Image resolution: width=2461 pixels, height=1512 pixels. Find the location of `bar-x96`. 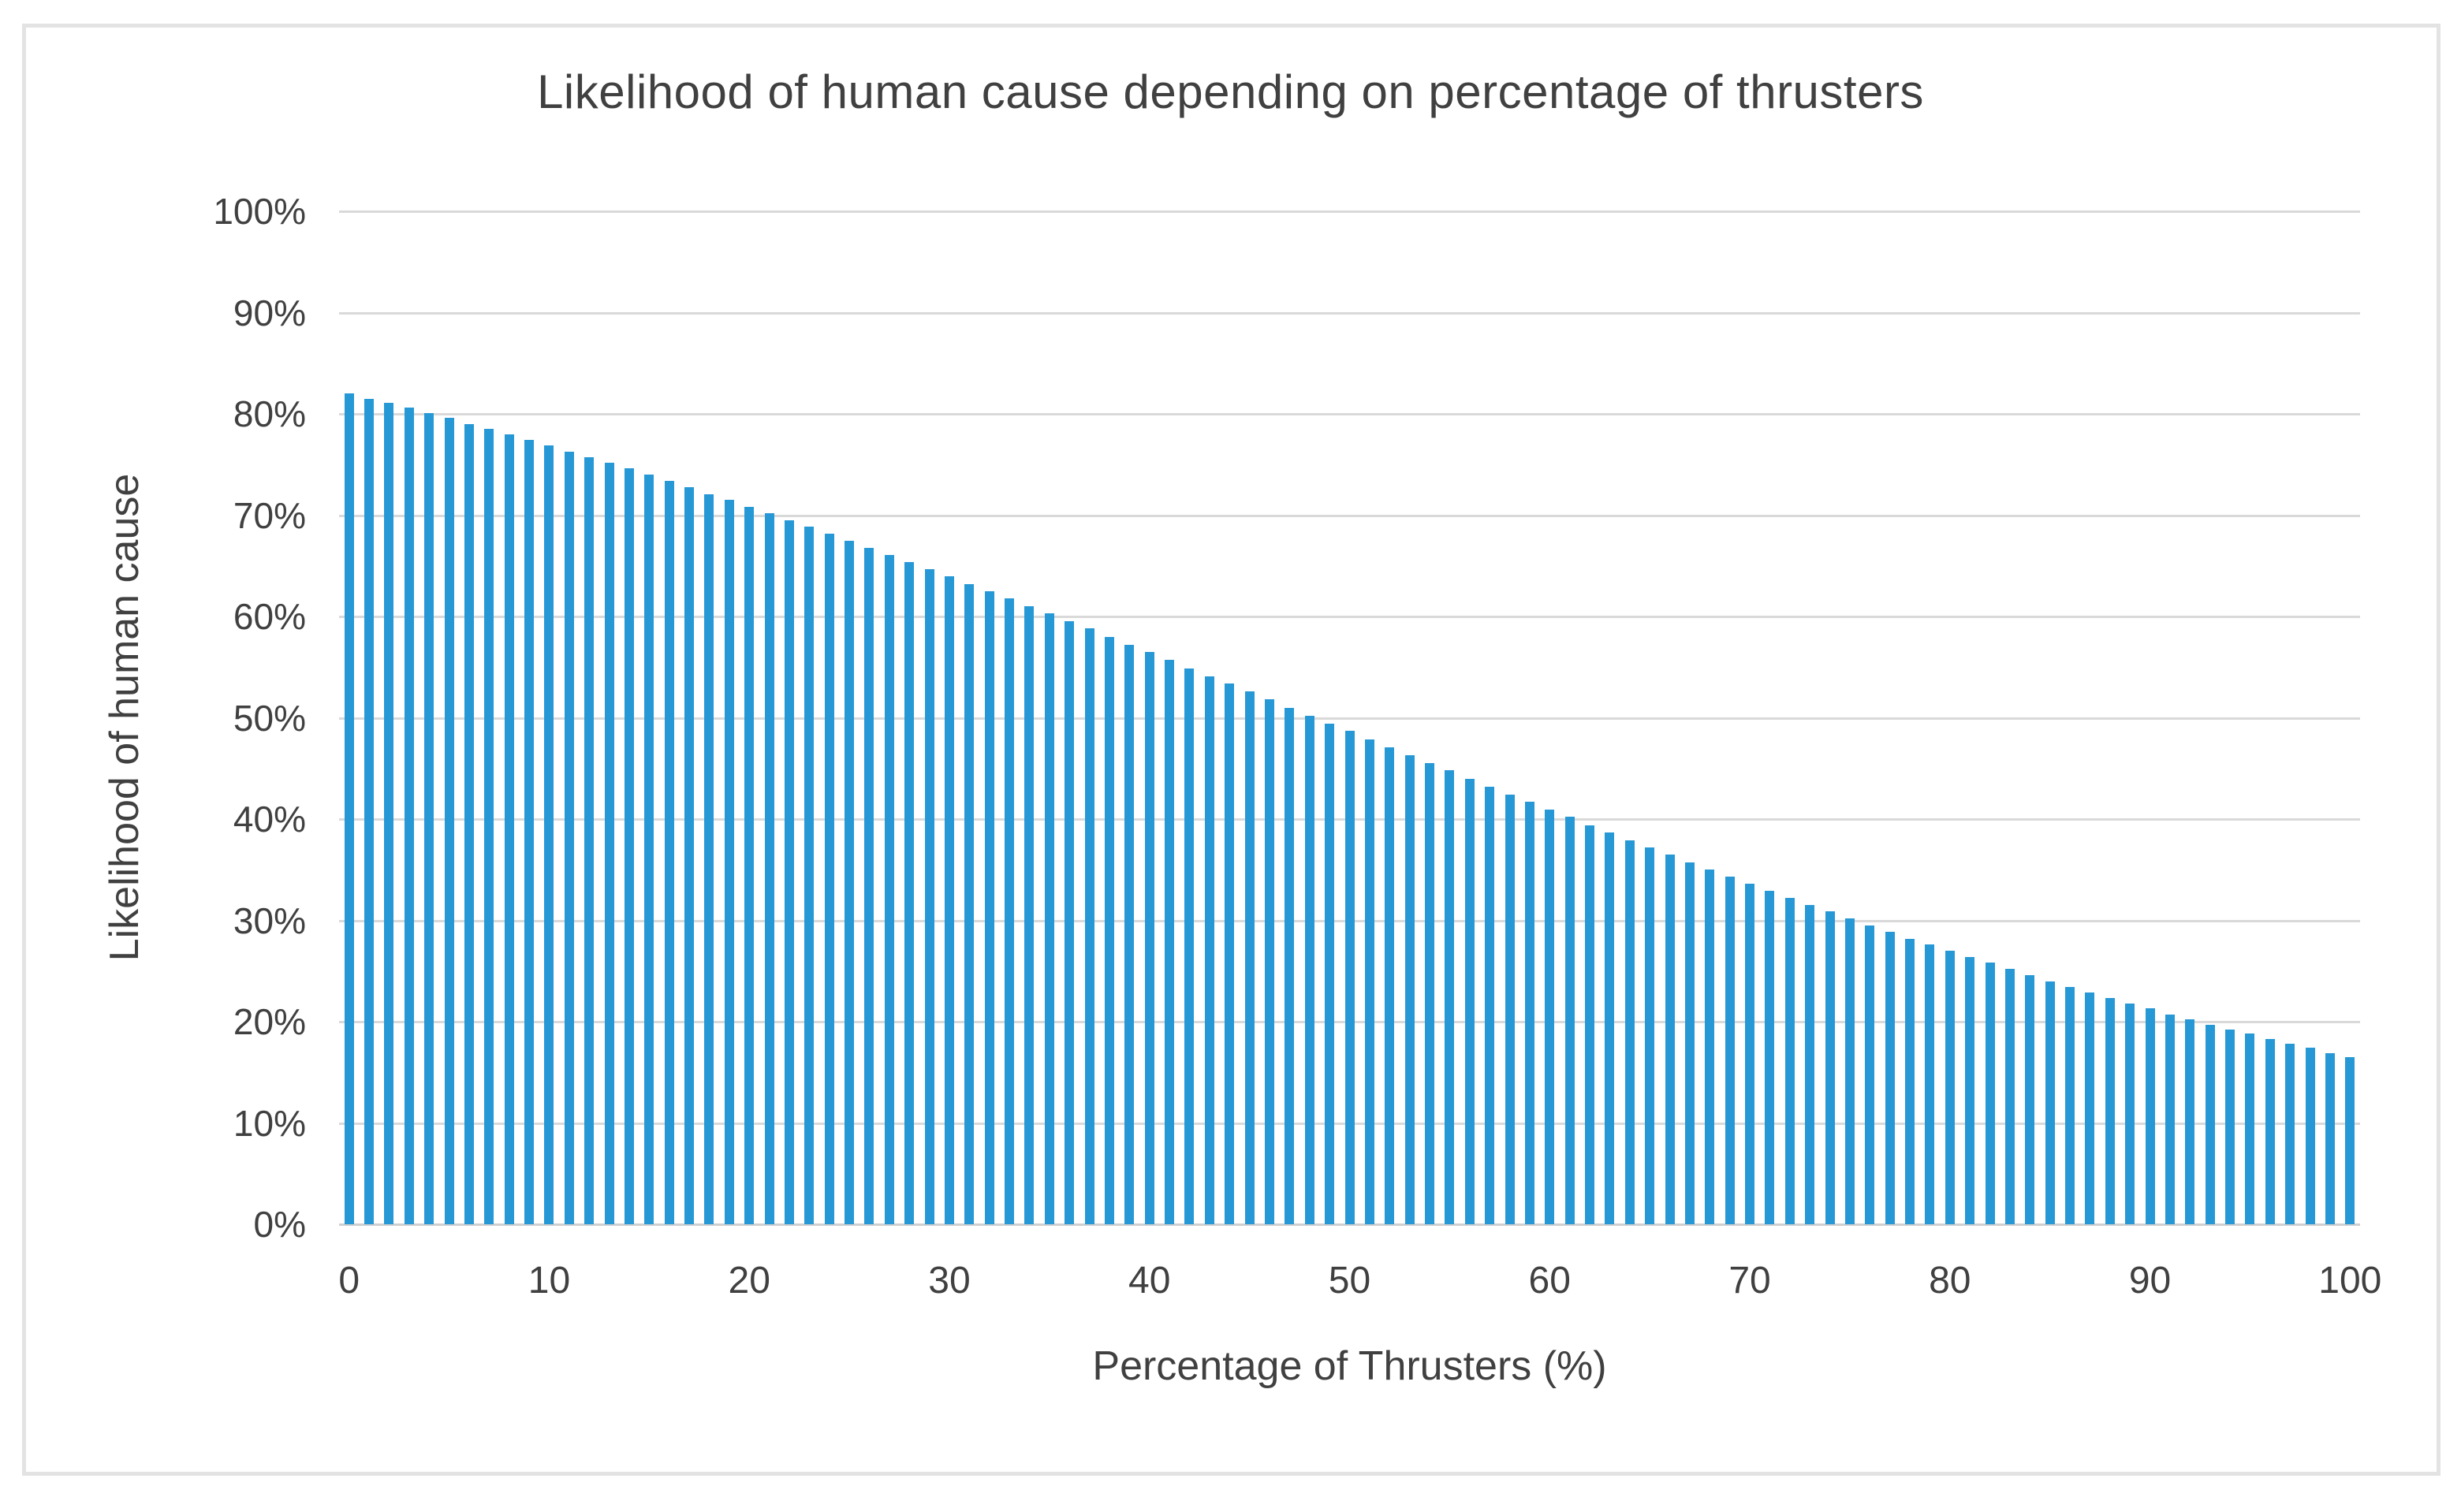

bar-x96 is located at coordinates (2270, 1131).